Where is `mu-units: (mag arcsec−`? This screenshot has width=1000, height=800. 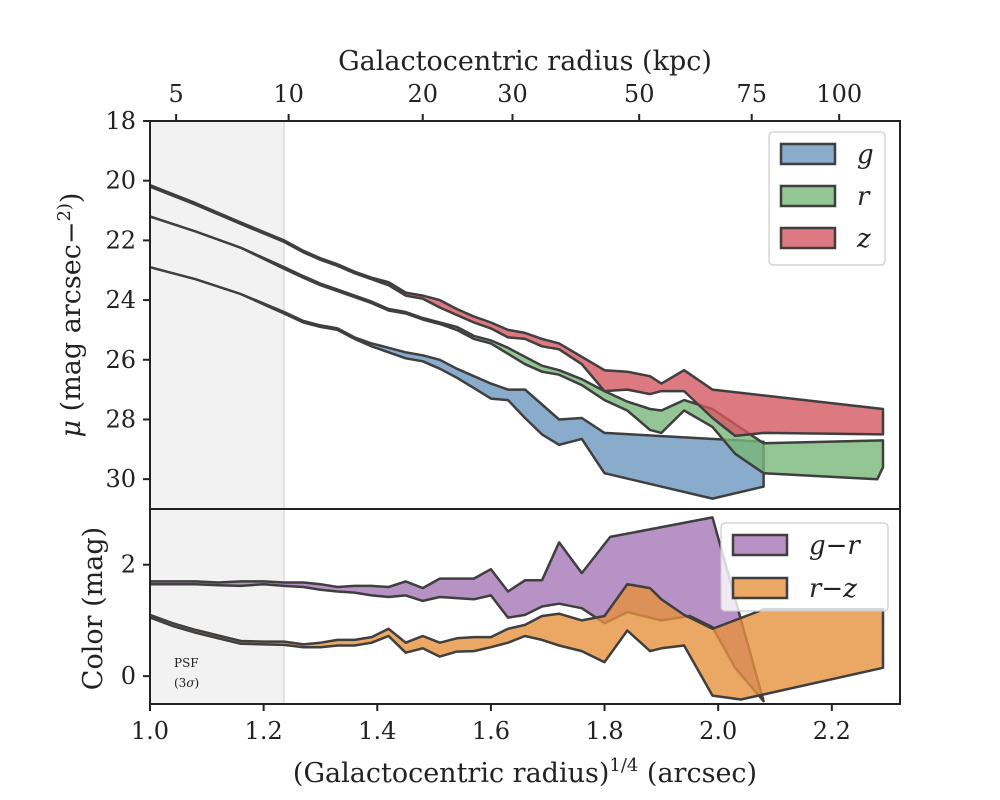
mu-units: (mag arcsec− is located at coordinates (71, 321).